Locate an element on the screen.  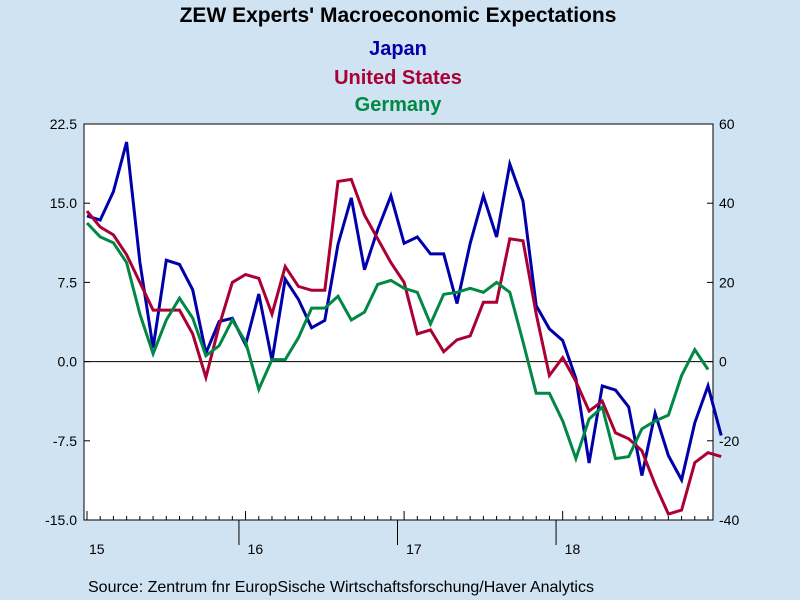
x-tick-label: 16 is located at coordinates (256, 549).